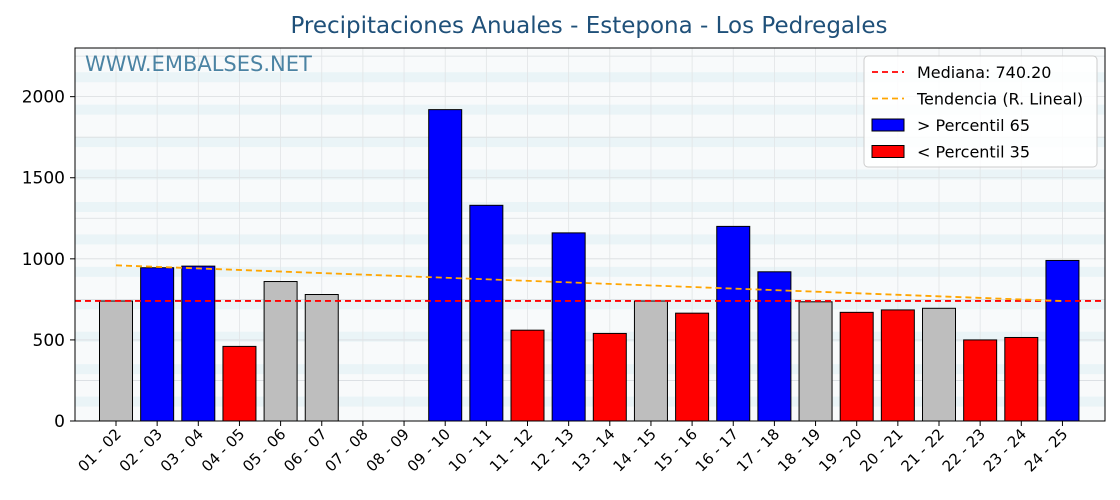  Describe the element at coordinates (881, 450) in the screenshot. I see `x-tick-label: 20 - 21` at that location.